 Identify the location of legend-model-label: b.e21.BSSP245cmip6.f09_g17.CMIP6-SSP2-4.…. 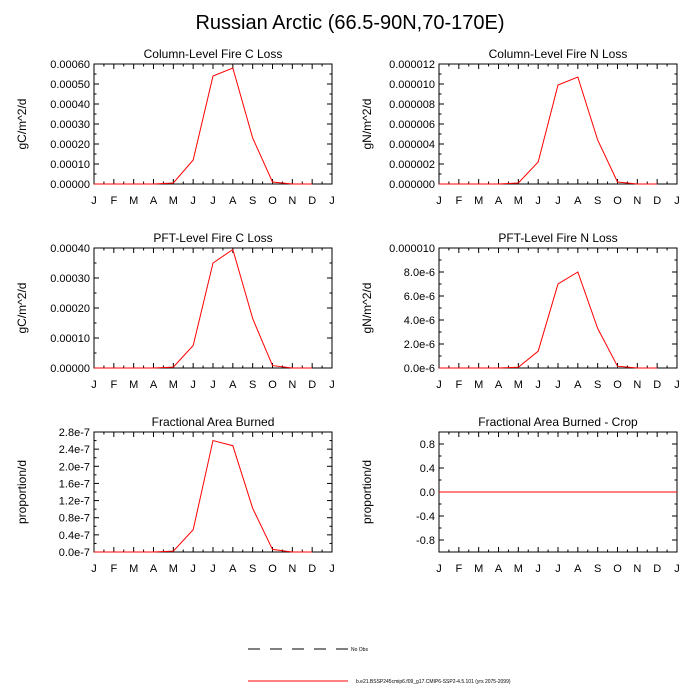
(433, 682).